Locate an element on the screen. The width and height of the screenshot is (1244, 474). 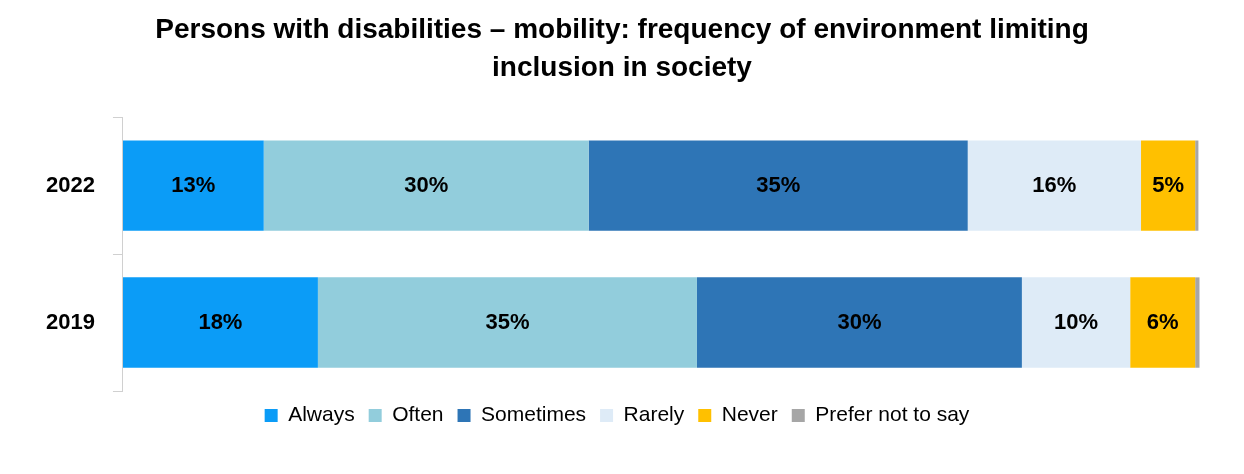
legend-label: Rarely is located at coordinates (654, 414).